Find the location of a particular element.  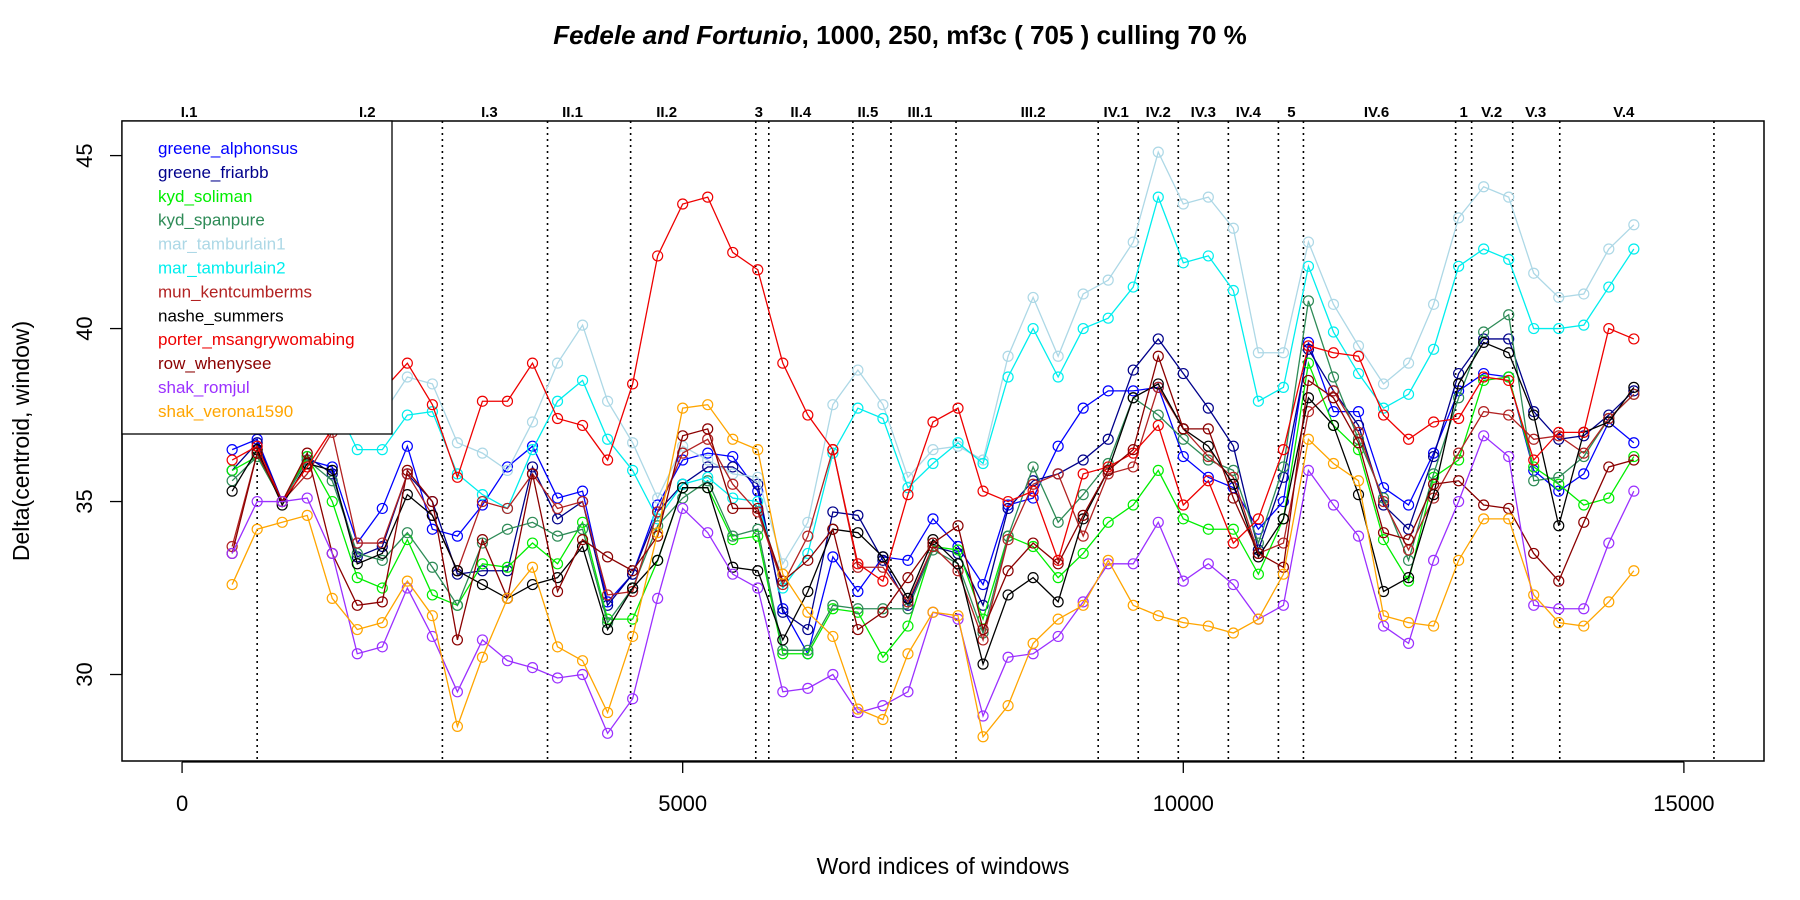

scene-label: V.3 is located at coordinates (1535, 112).